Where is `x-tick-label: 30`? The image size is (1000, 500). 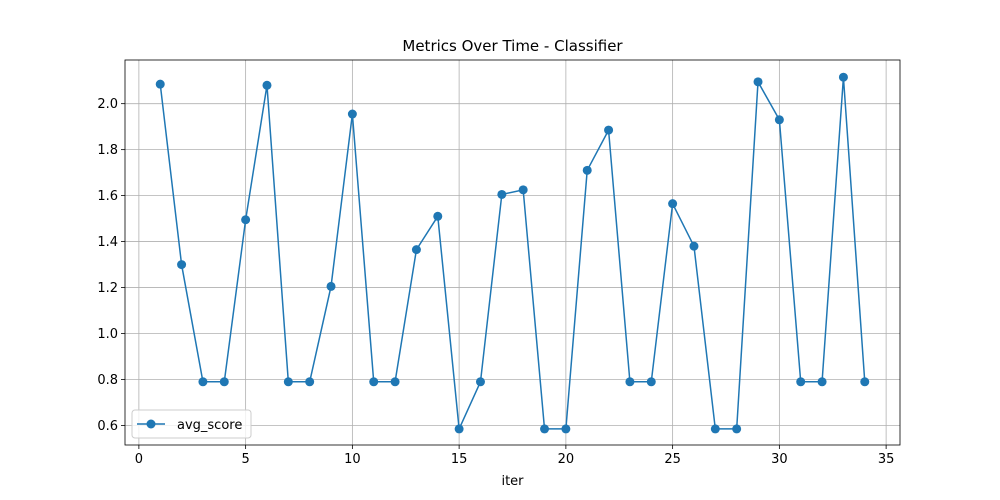
x-tick-label: 30 is located at coordinates (779, 459).